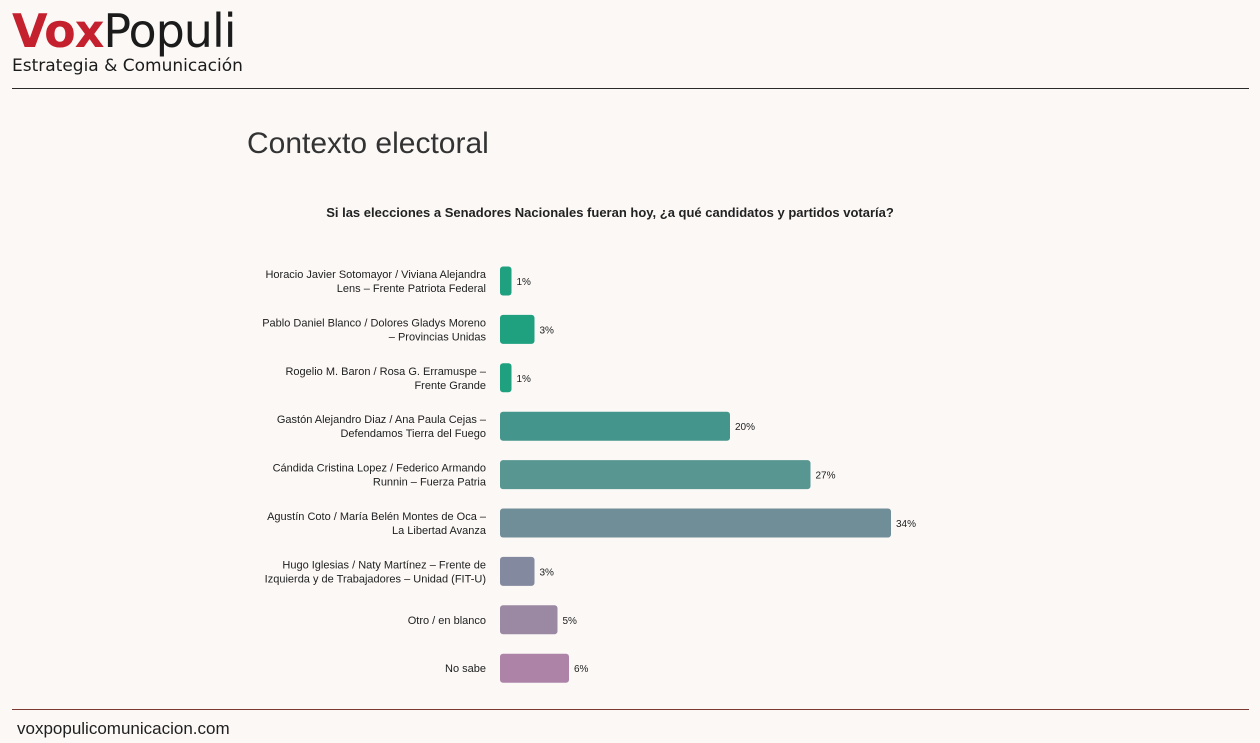 The image size is (1260, 743). I want to click on category-label-line: Lens – Frente Patriota Federal, so click(411, 289).